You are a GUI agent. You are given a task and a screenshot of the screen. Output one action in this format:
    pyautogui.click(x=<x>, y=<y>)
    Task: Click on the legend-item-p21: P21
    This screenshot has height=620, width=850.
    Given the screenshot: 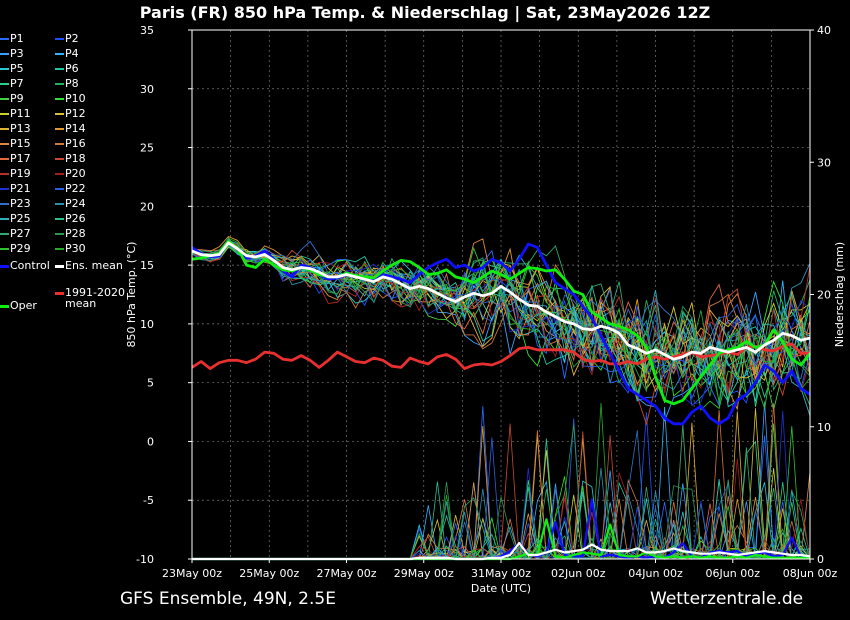 What is the action you would take?
    pyautogui.click(x=15, y=189)
    